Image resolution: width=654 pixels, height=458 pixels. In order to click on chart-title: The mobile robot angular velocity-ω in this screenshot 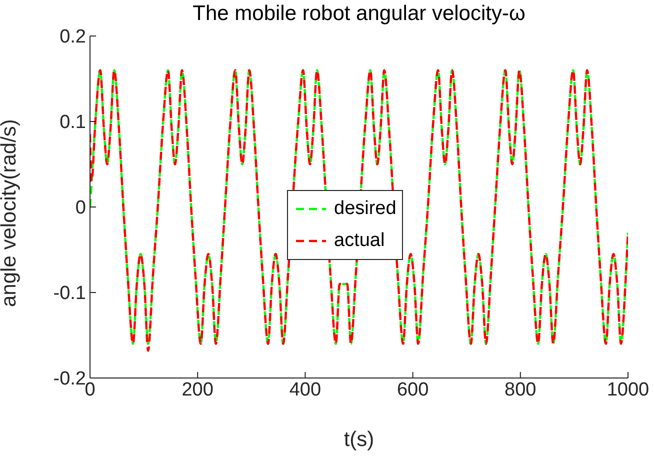, I will do `click(359, 14)`.